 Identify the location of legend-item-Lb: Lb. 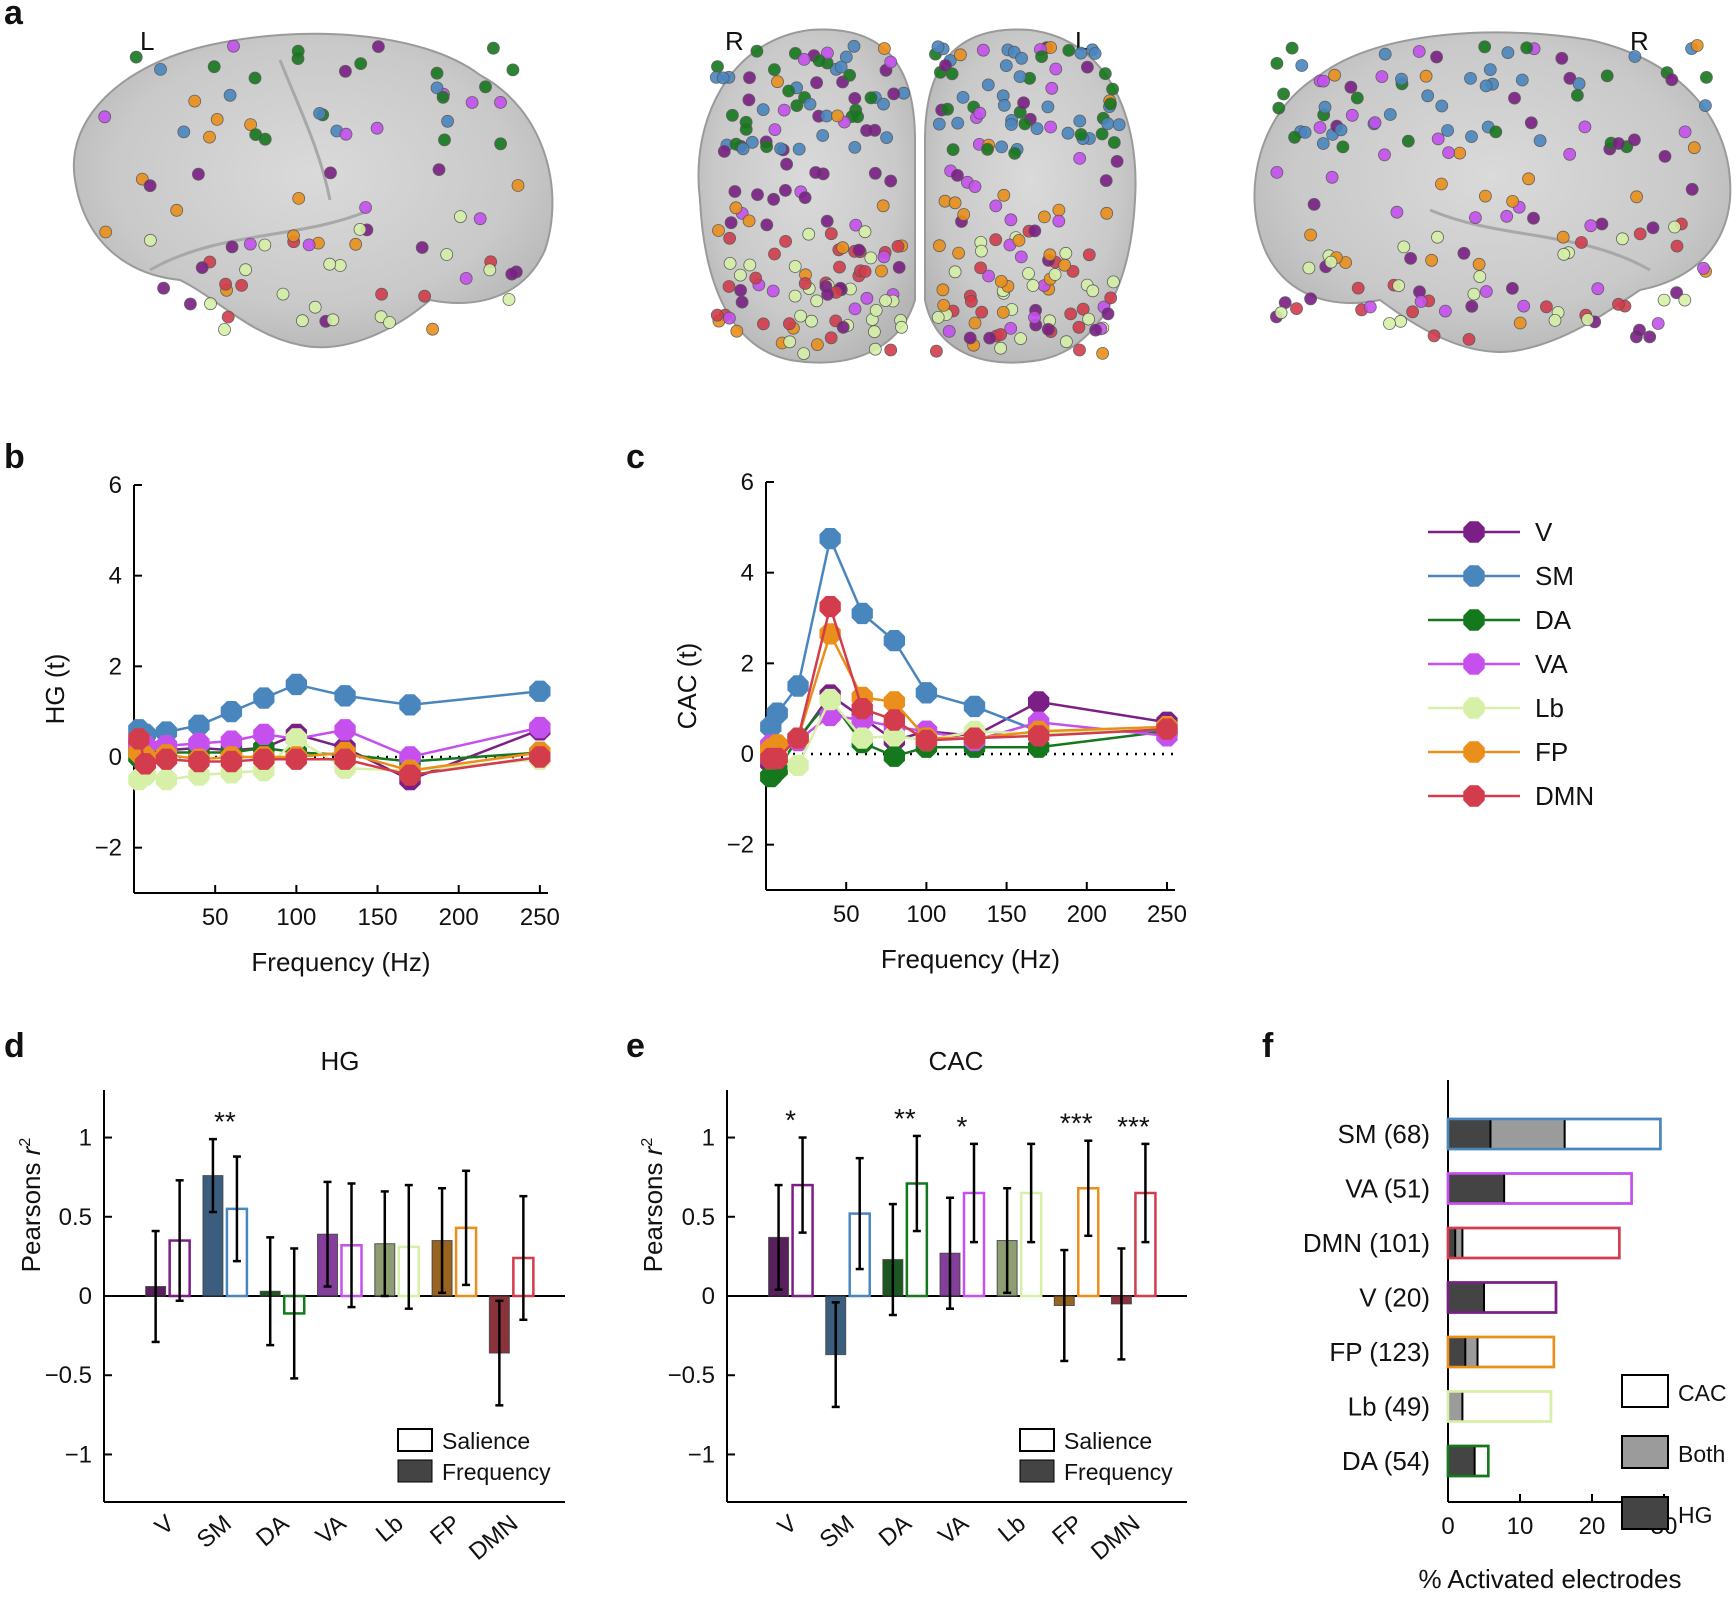
(1496, 708).